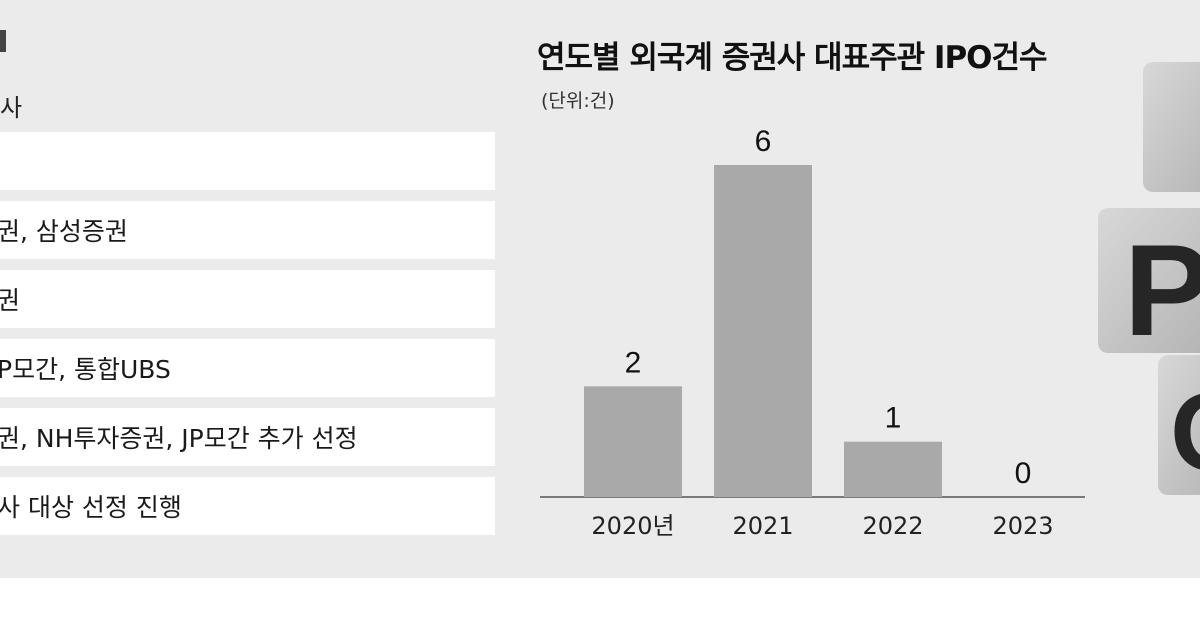 This screenshot has height=630, width=1200. I want to click on row-text: 권, NH투자증권, JP모간 추가 선정, so click(179, 438).